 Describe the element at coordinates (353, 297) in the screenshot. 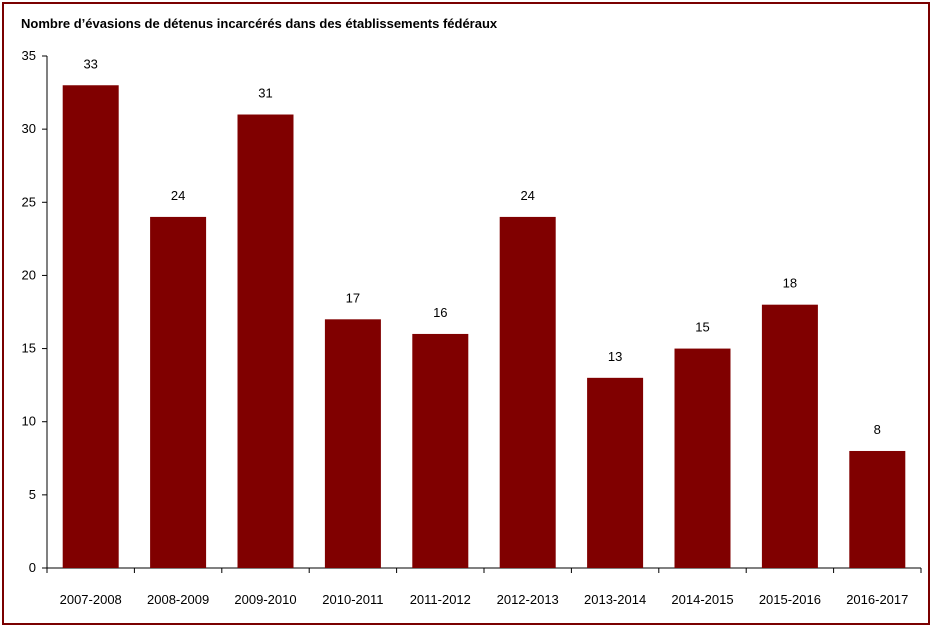

I see `data-label: 17` at that location.